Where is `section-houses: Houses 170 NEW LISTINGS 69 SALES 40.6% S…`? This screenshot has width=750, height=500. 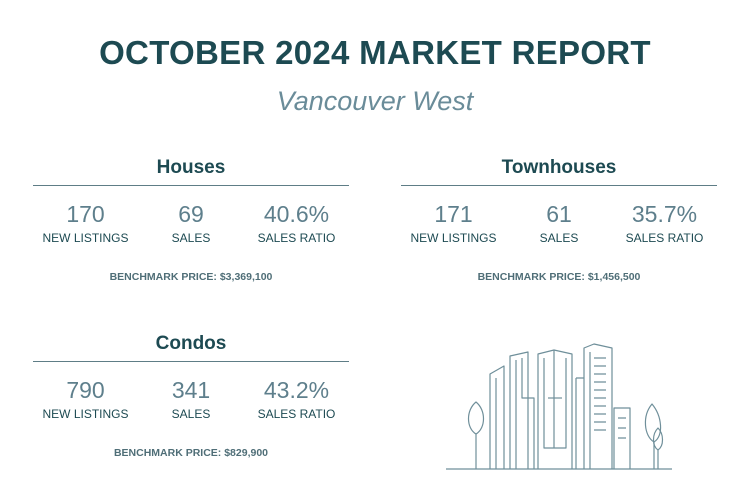 section-houses: Houses 170 NEW LISTINGS 69 SALES 40.6% S… is located at coordinates (191, 219).